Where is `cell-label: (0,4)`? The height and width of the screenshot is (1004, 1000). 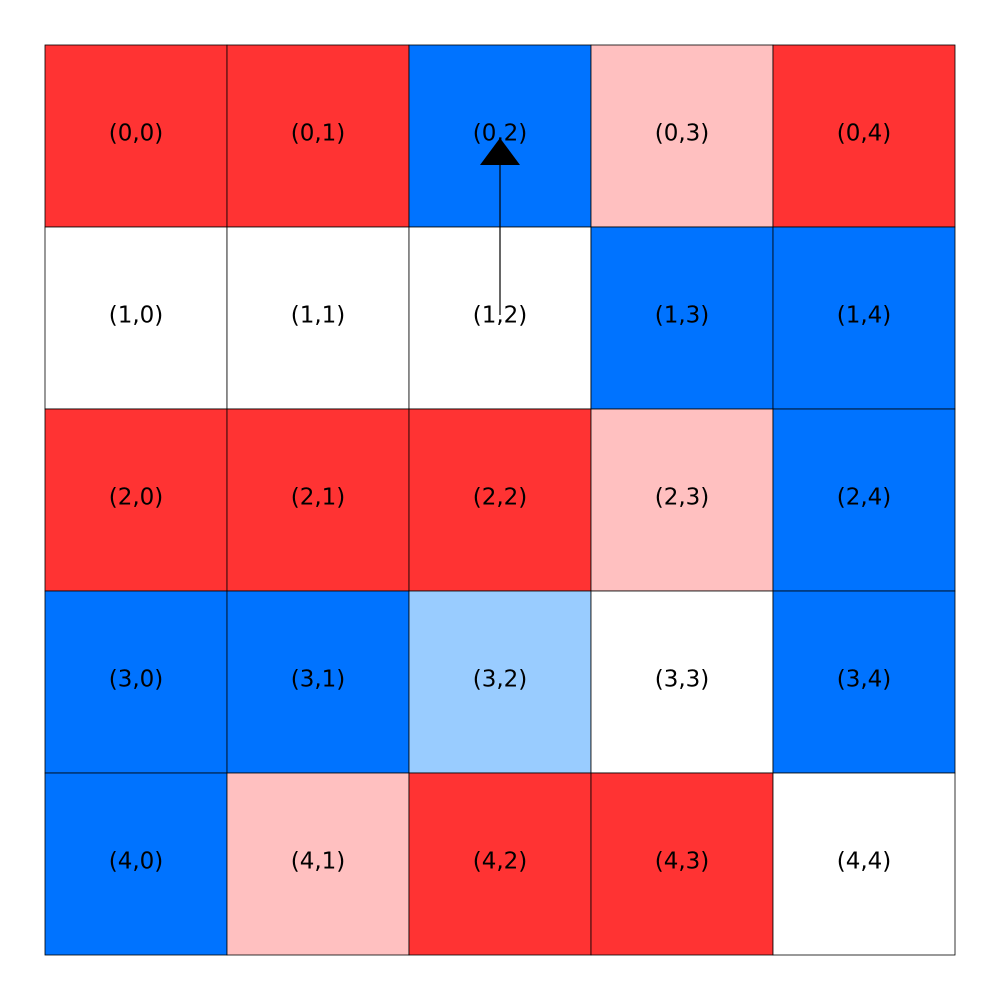
cell-label: (0,4) is located at coordinates (864, 134).